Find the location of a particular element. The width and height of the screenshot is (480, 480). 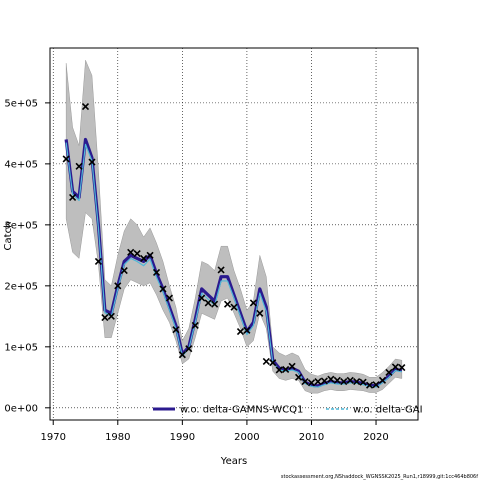

y-tick-label: 5e+05 is located at coordinates (21, 103).